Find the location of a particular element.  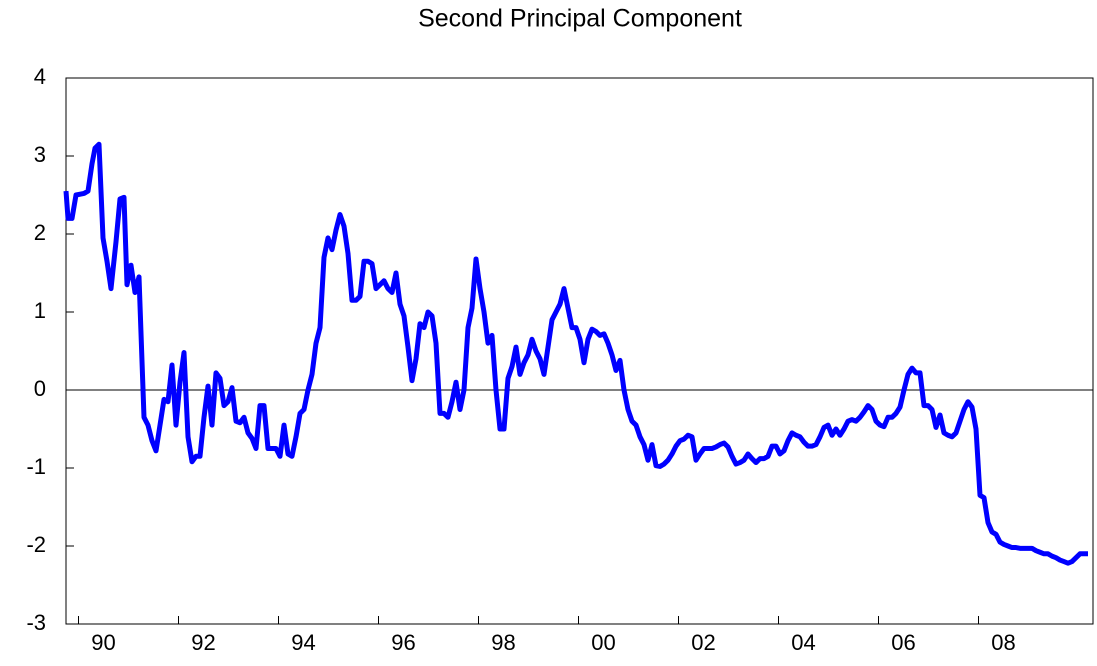

x-tick-label: 96 is located at coordinates (403, 642).